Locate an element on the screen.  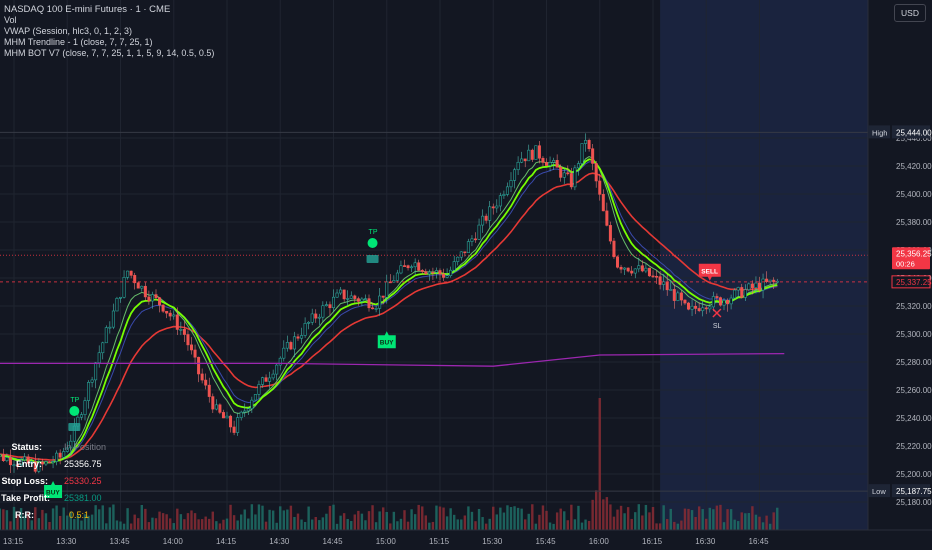
y-tick-label: 25,420.00 is located at coordinates (914, 166).